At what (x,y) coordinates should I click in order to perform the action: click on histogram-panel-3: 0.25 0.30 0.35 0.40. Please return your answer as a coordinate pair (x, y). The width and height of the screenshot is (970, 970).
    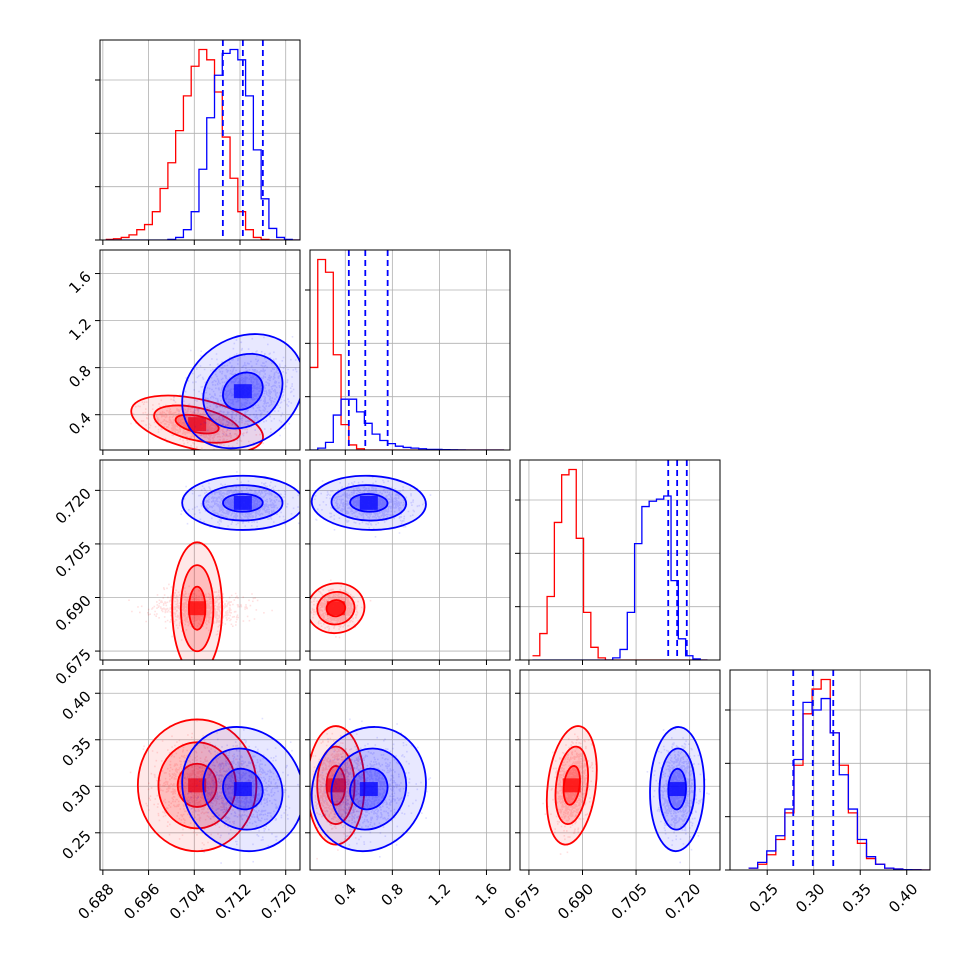
    Looking at the image, I should click on (828, 792).